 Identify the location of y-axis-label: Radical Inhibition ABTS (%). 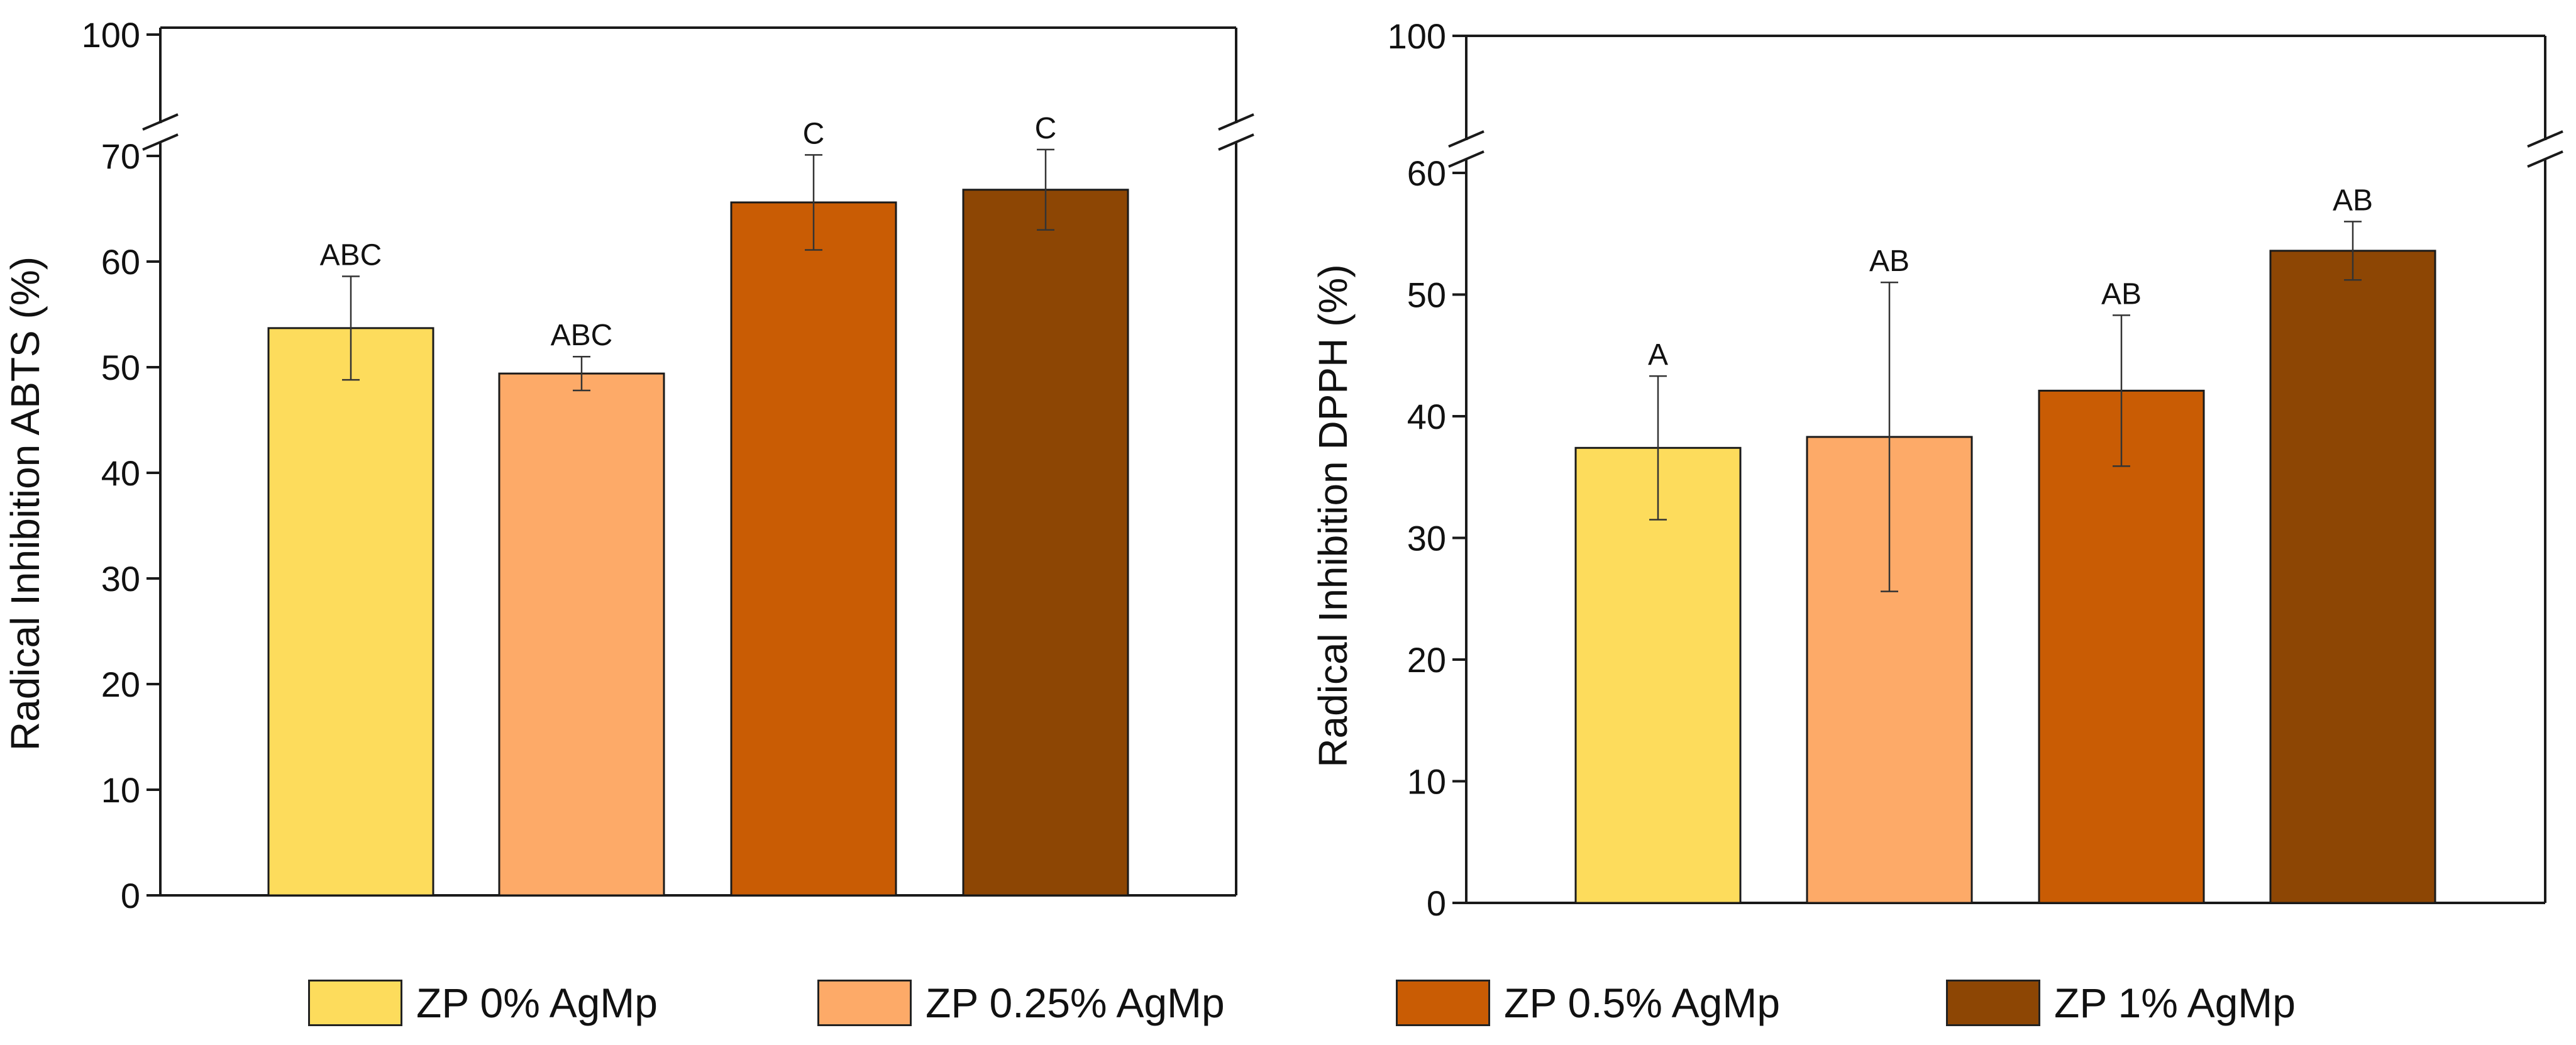
(25, 504).